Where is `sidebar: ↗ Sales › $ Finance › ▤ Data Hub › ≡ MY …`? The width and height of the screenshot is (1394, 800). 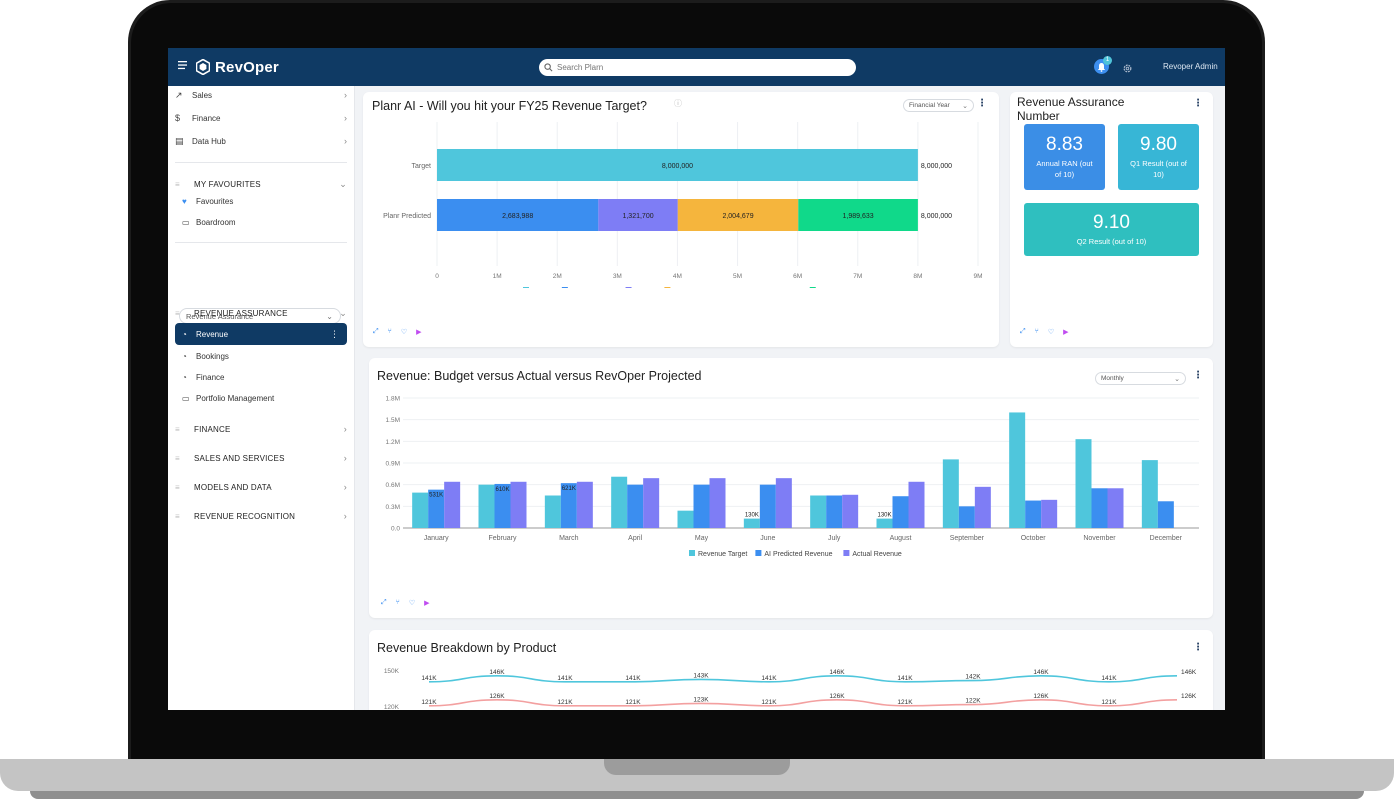
sidebar: ↗ Sales › $ Finance › ▤ Data Hub › ≡ MY … is located at coordinates (261, 398).